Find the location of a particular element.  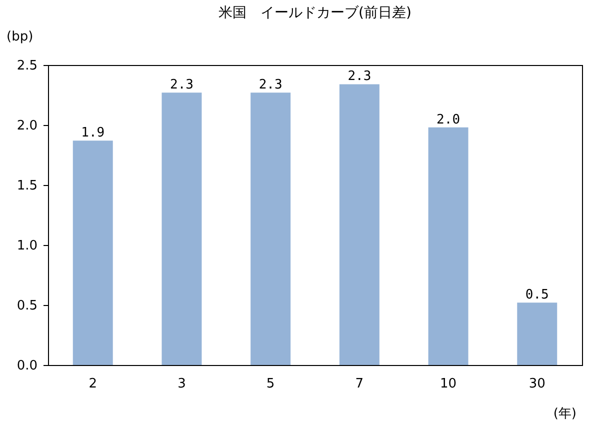

x-tick-label: 10 is located at coordinates (448, 384).